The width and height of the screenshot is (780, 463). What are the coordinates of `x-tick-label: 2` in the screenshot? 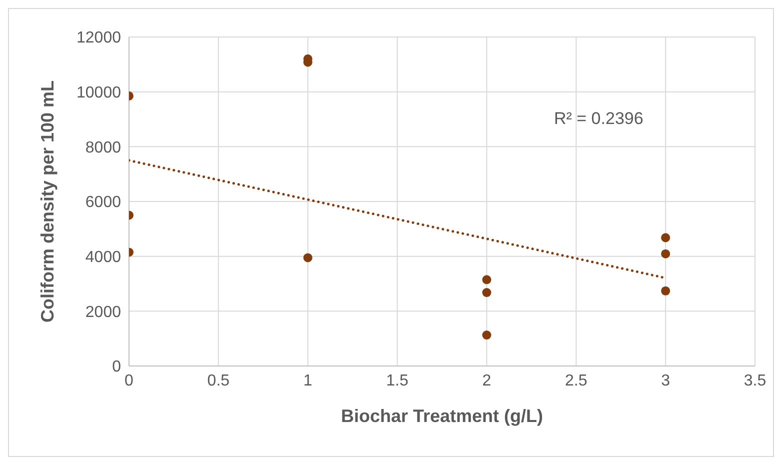 It's located at (487, 381).